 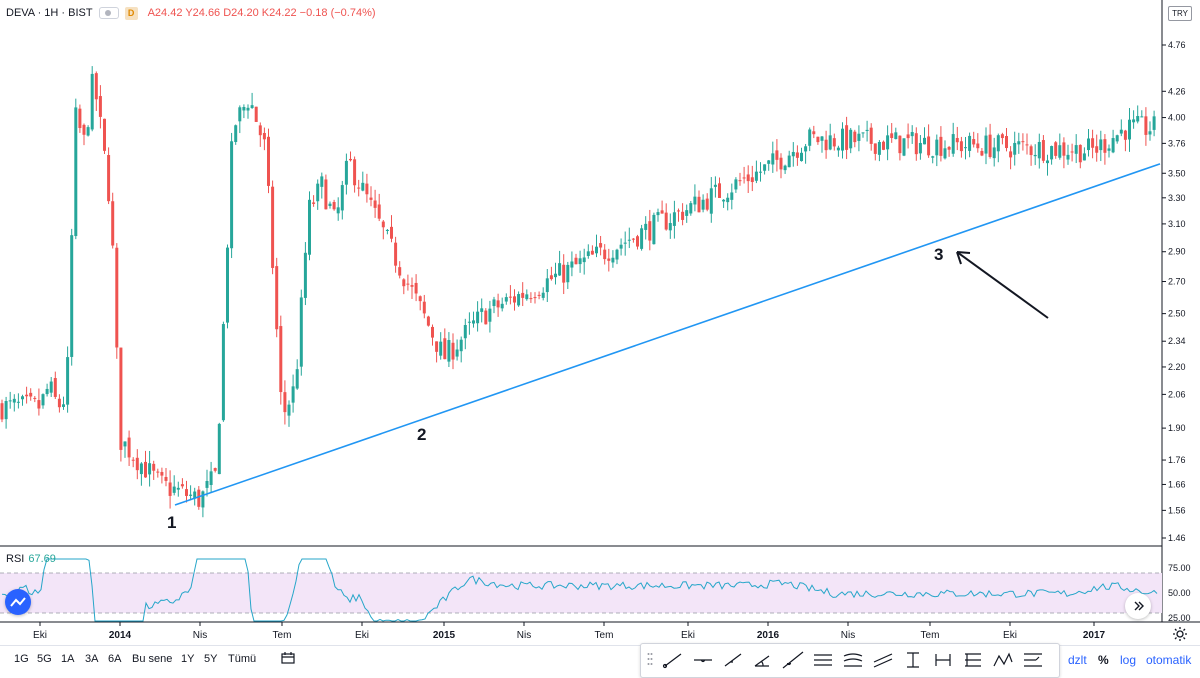 I want to click on symbol-title: DEVA · 1H · BIST, so click(x=49, y=13).